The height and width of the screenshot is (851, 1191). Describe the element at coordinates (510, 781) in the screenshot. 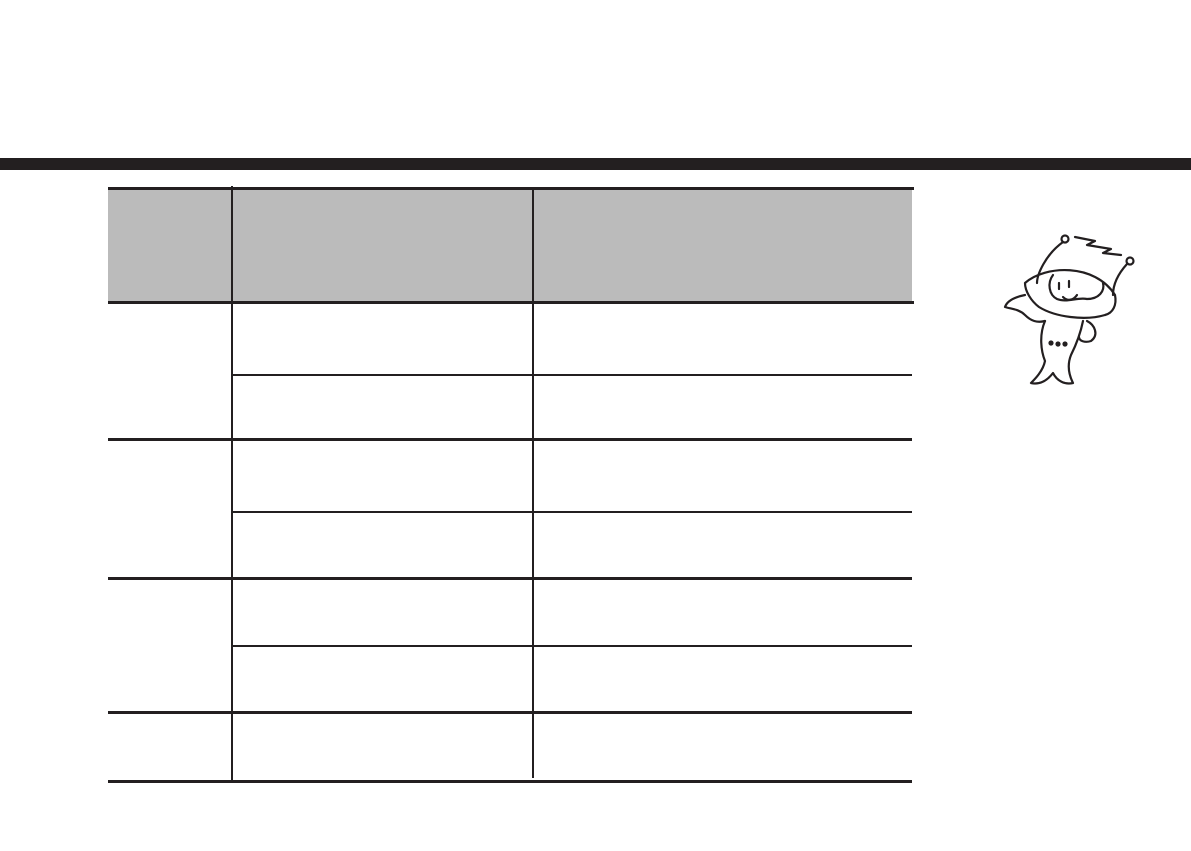

I see `table-bottom-border` at that location.